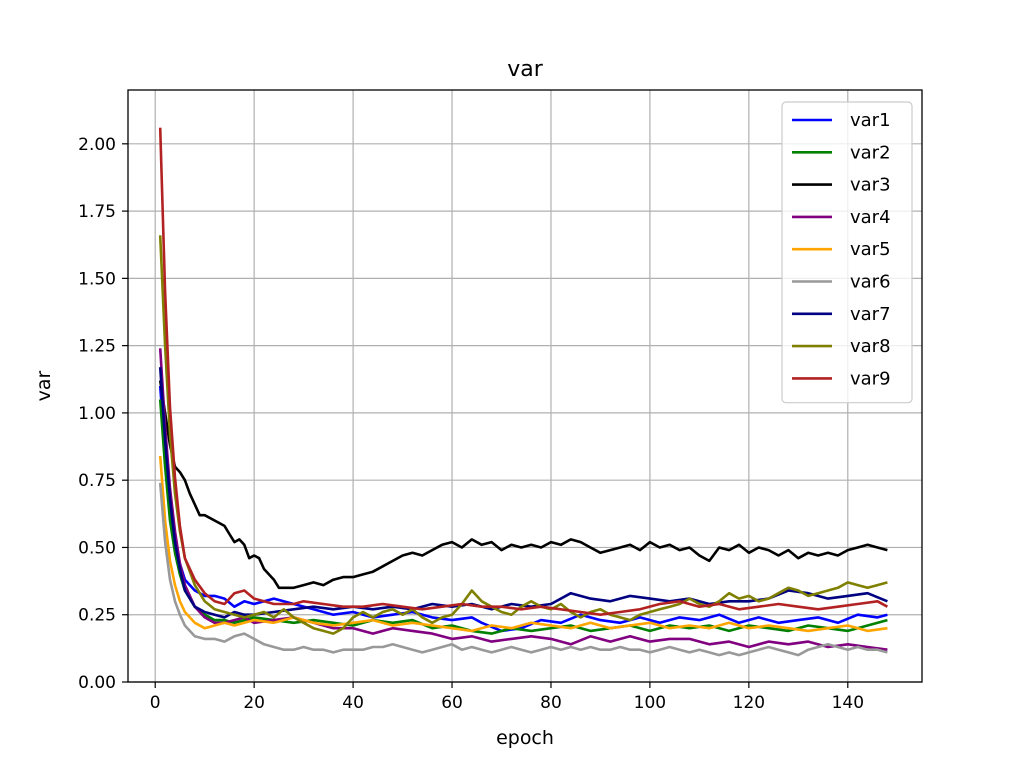 The width and height of the screenshot is (1024, 766). I want to click on y-axis-label: var, so click(44, 385).